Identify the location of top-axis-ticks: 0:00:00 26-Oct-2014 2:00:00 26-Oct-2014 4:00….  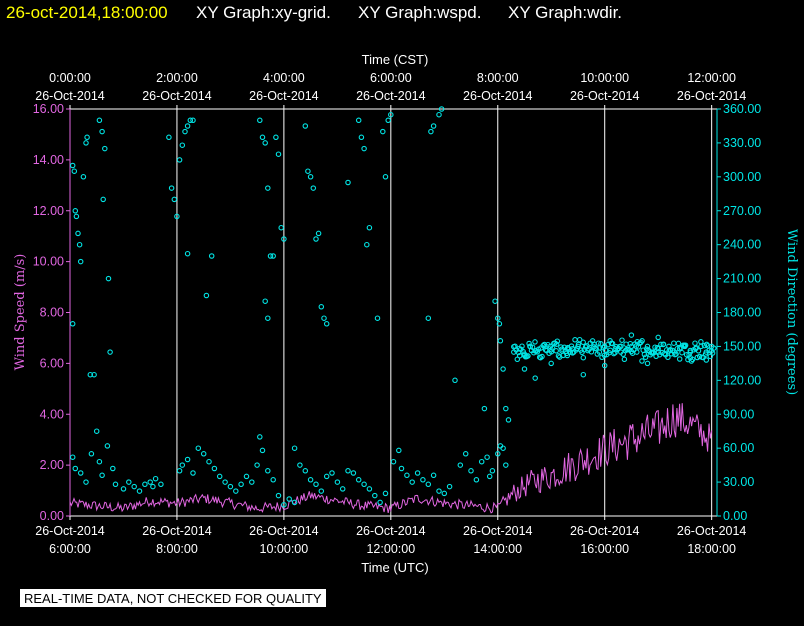
(390, 90).